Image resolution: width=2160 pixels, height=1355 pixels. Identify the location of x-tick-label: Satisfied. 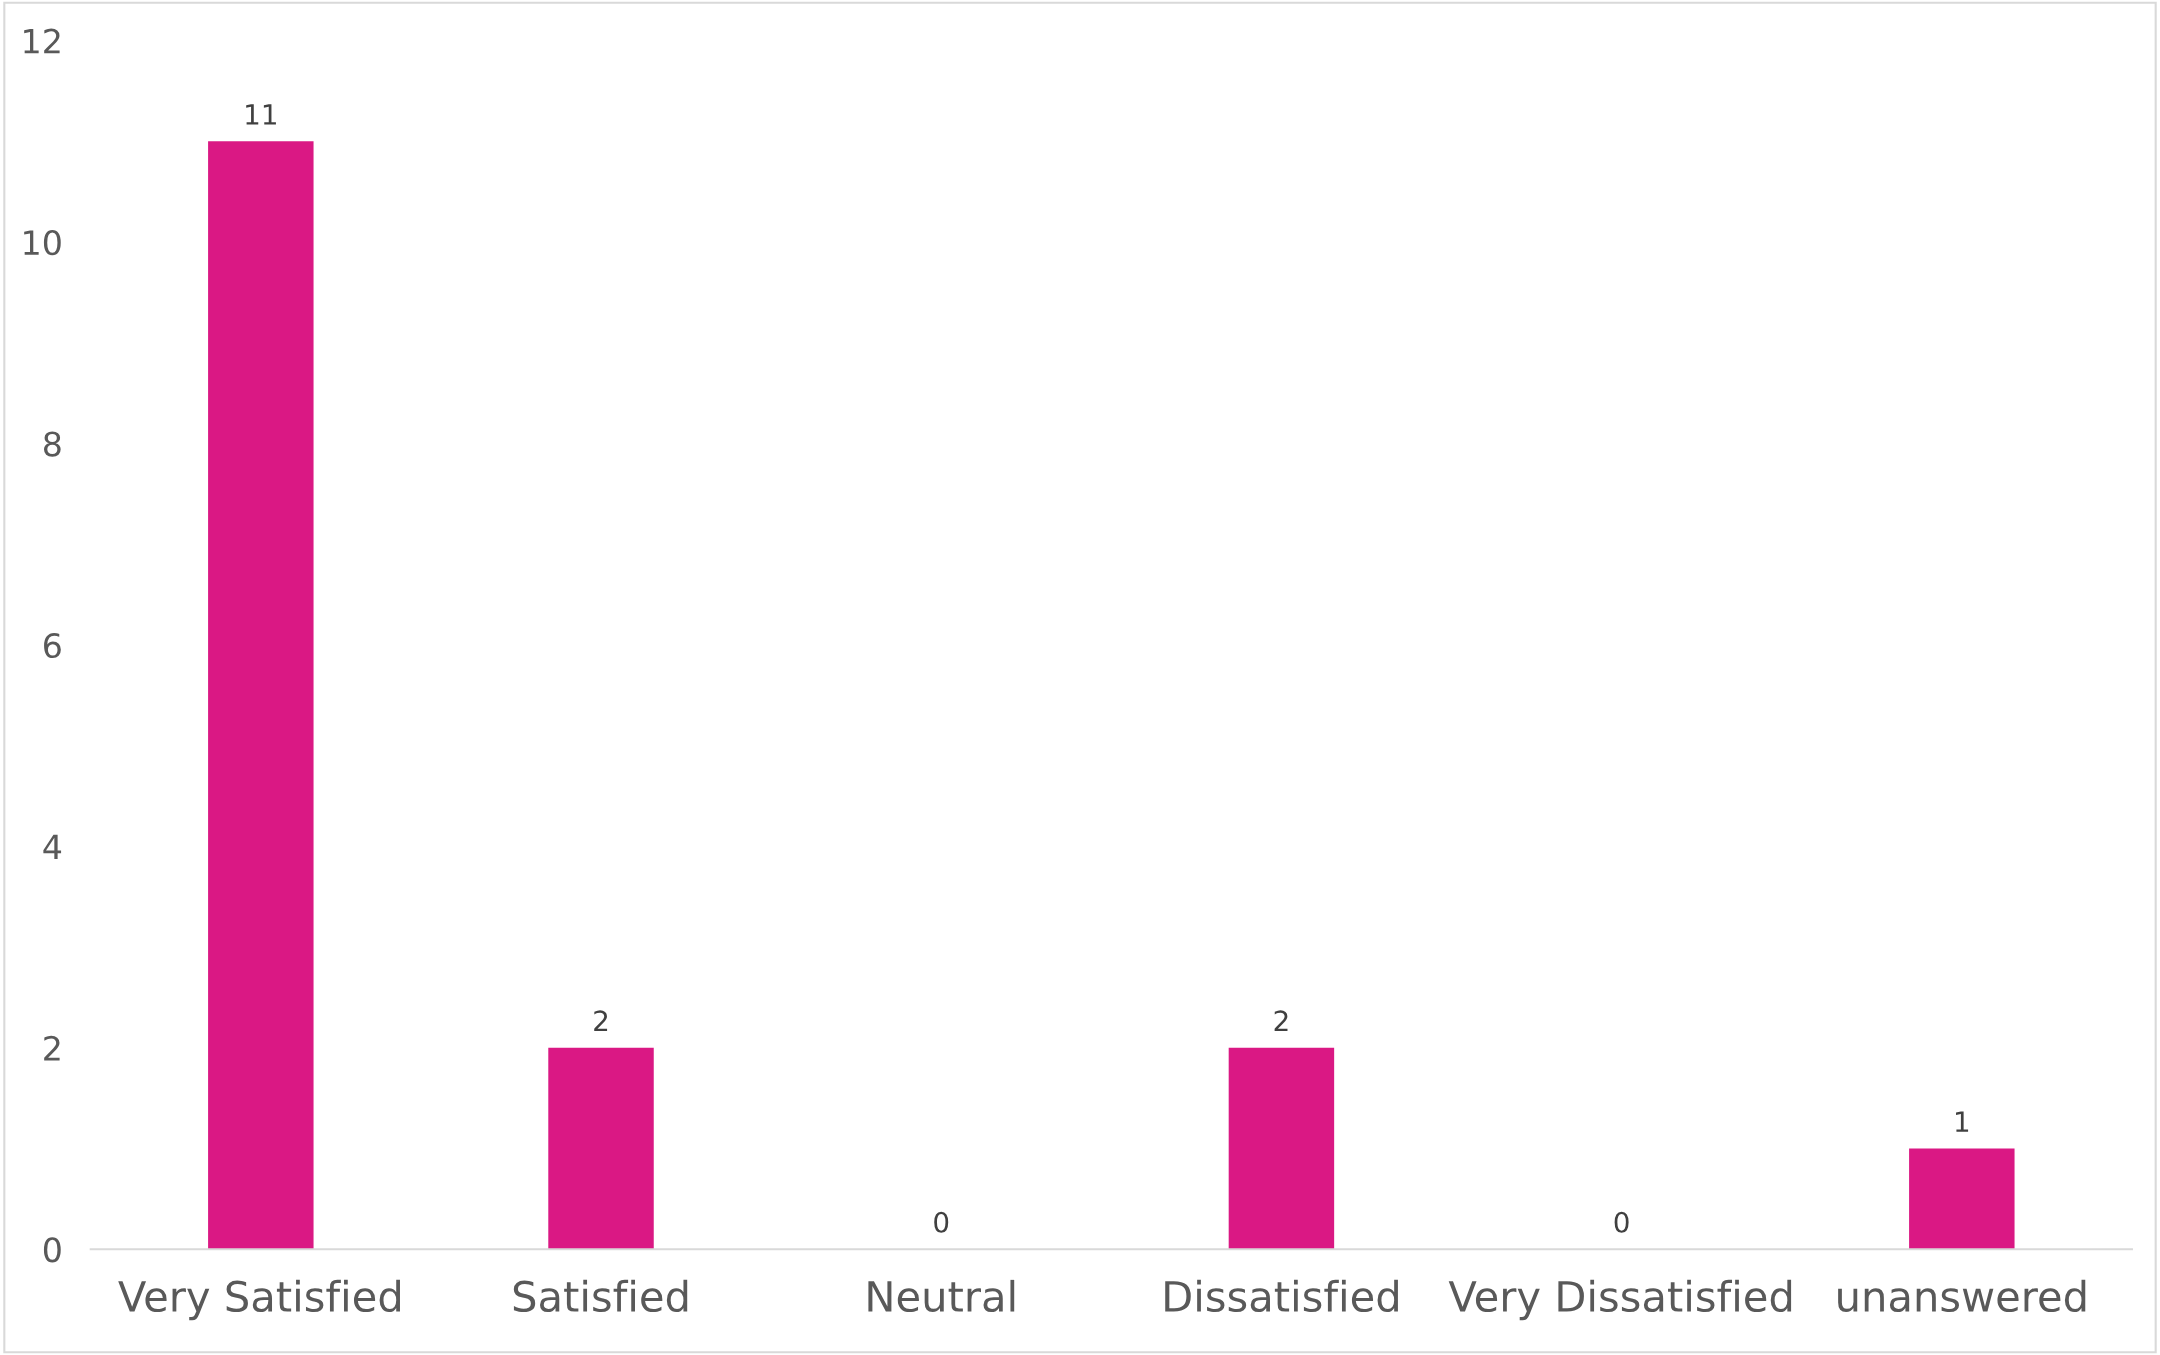
(600, 1296).